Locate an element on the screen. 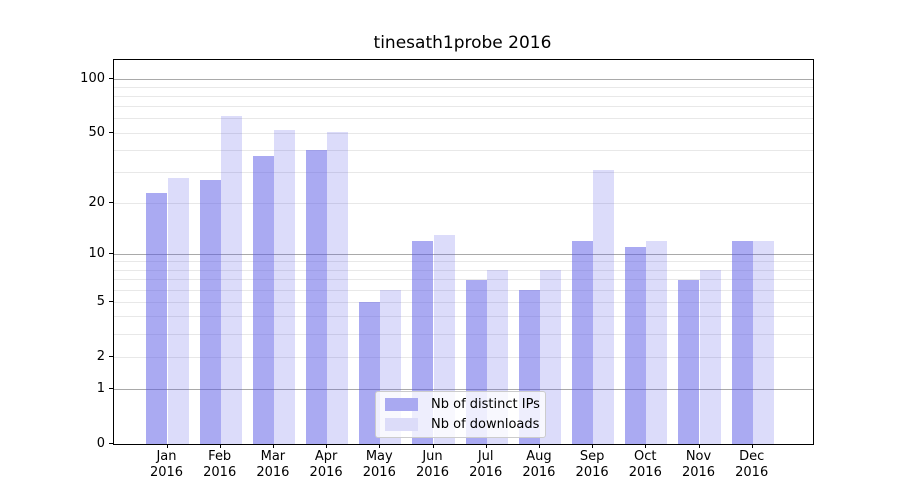 This screenshot has height=500, width=900. x-tick-month: Mar is located at coordinates (273, 456).